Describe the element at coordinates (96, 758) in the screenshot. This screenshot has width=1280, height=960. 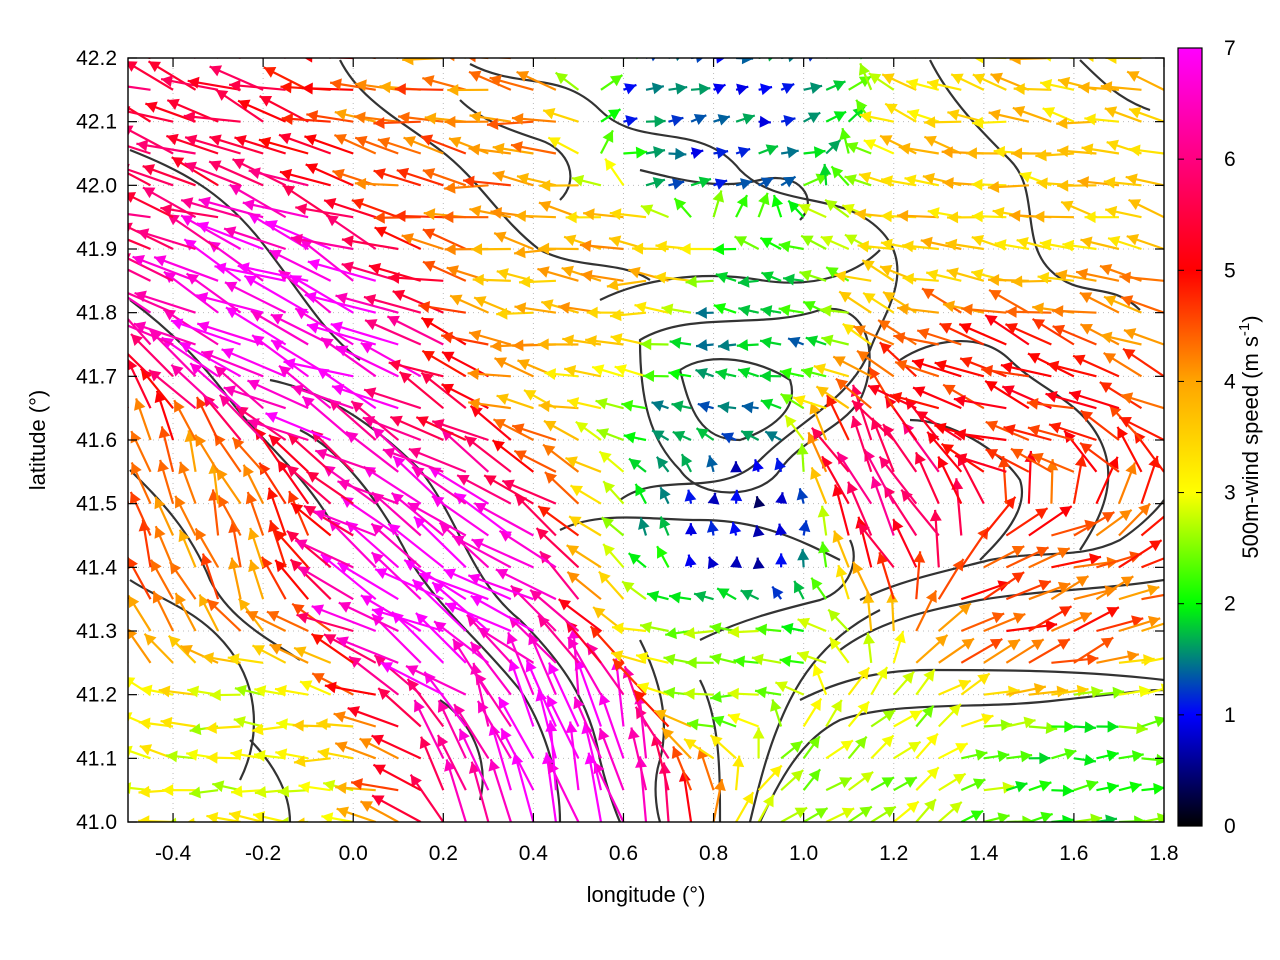
I see `y-tick-label: 41.1` at that location.